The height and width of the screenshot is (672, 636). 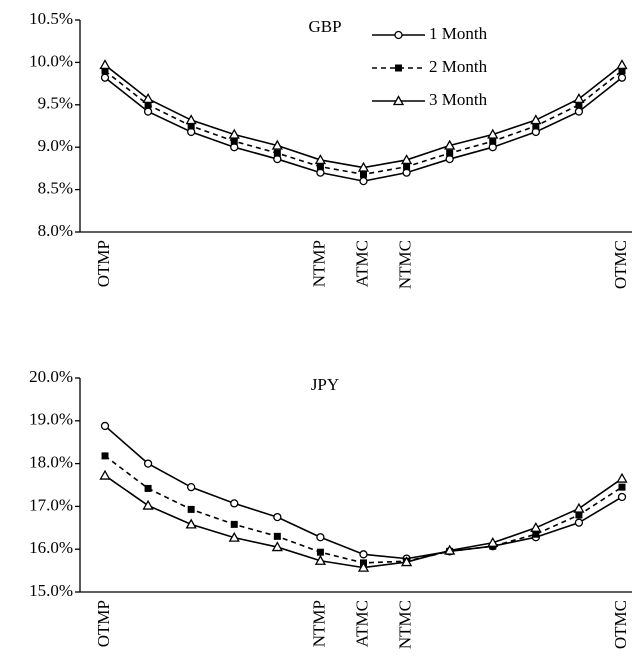 I want to click on y-tick-label: 16.0%, so click(x=51, y=547).